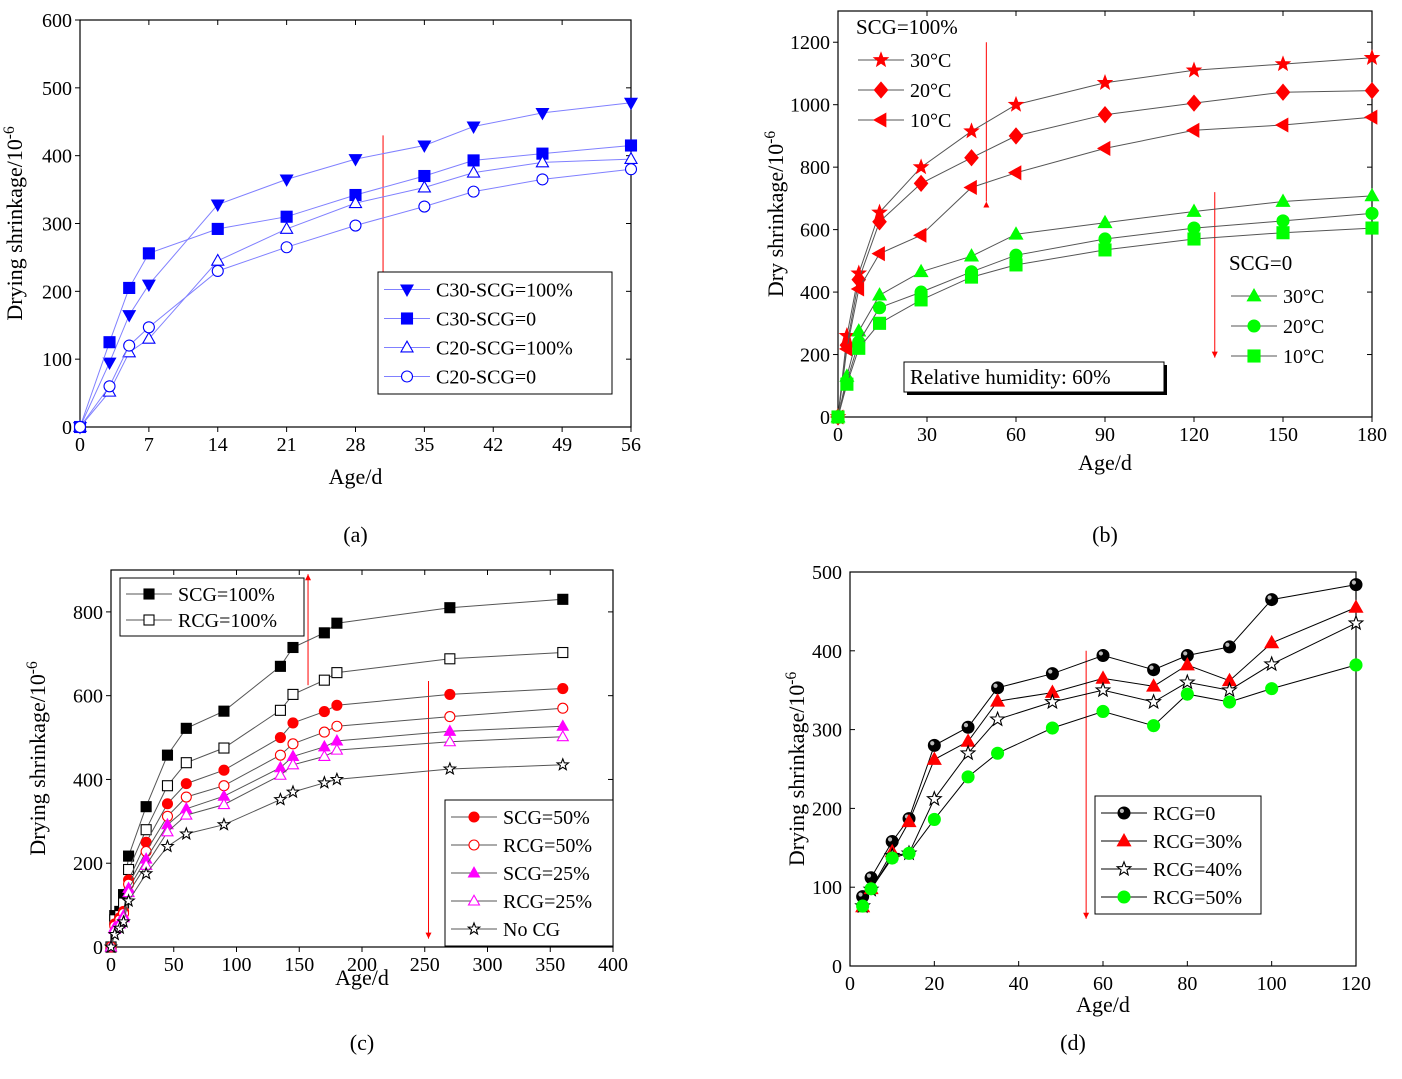 The height and width of the screenshot is (1079, 1402). Describe the element at coordinates (827, 888) in the screenshot. I see `y-tick-label-d: 100` at that location.